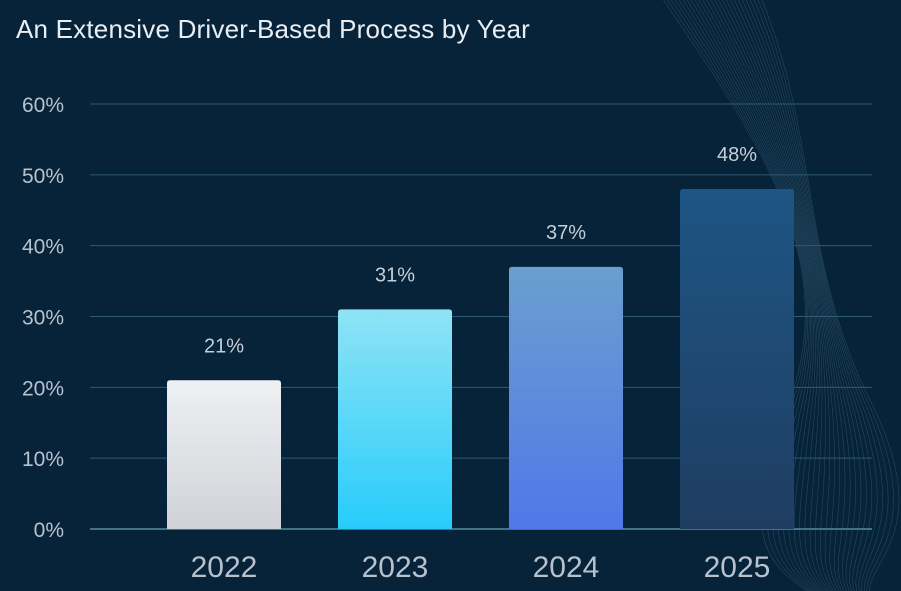 This screenshot has height=591, width=901. Describe the element at coordinates (395, 567) in the screenshot. I see `x-tick-label: 2023` at that location.